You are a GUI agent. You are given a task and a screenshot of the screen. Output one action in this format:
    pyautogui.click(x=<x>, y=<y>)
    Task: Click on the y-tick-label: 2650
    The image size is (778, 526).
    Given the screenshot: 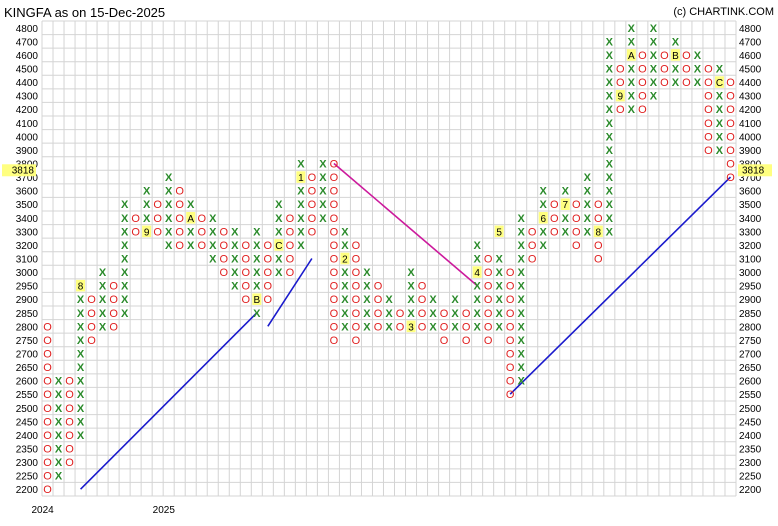 What is the action you would take?
    pyautogui.click(x=750, y=368)
    